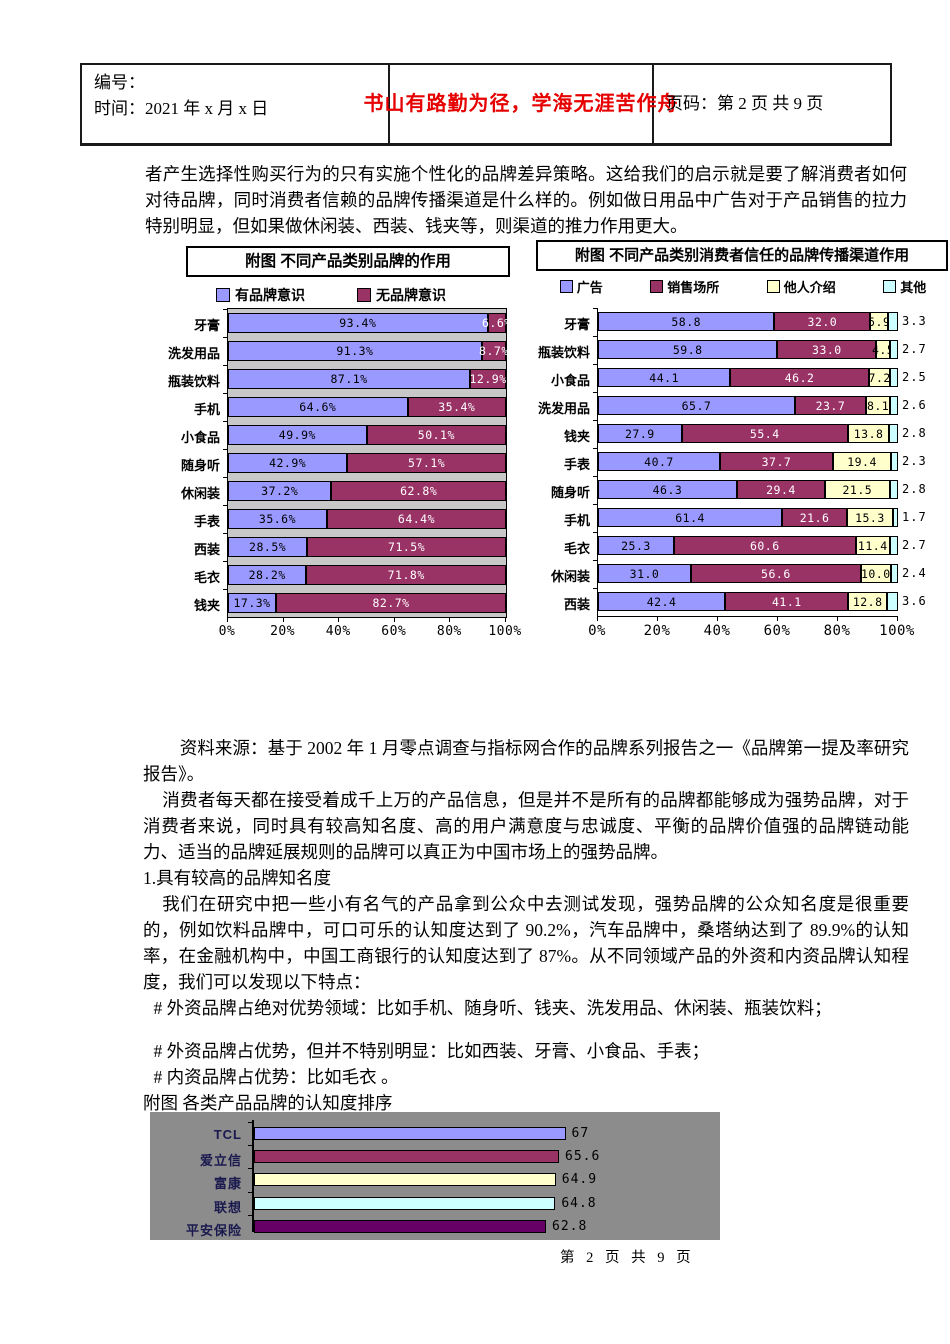  I want to click on stacked-bar: 37.2% 62.8%, so click(367, 491).